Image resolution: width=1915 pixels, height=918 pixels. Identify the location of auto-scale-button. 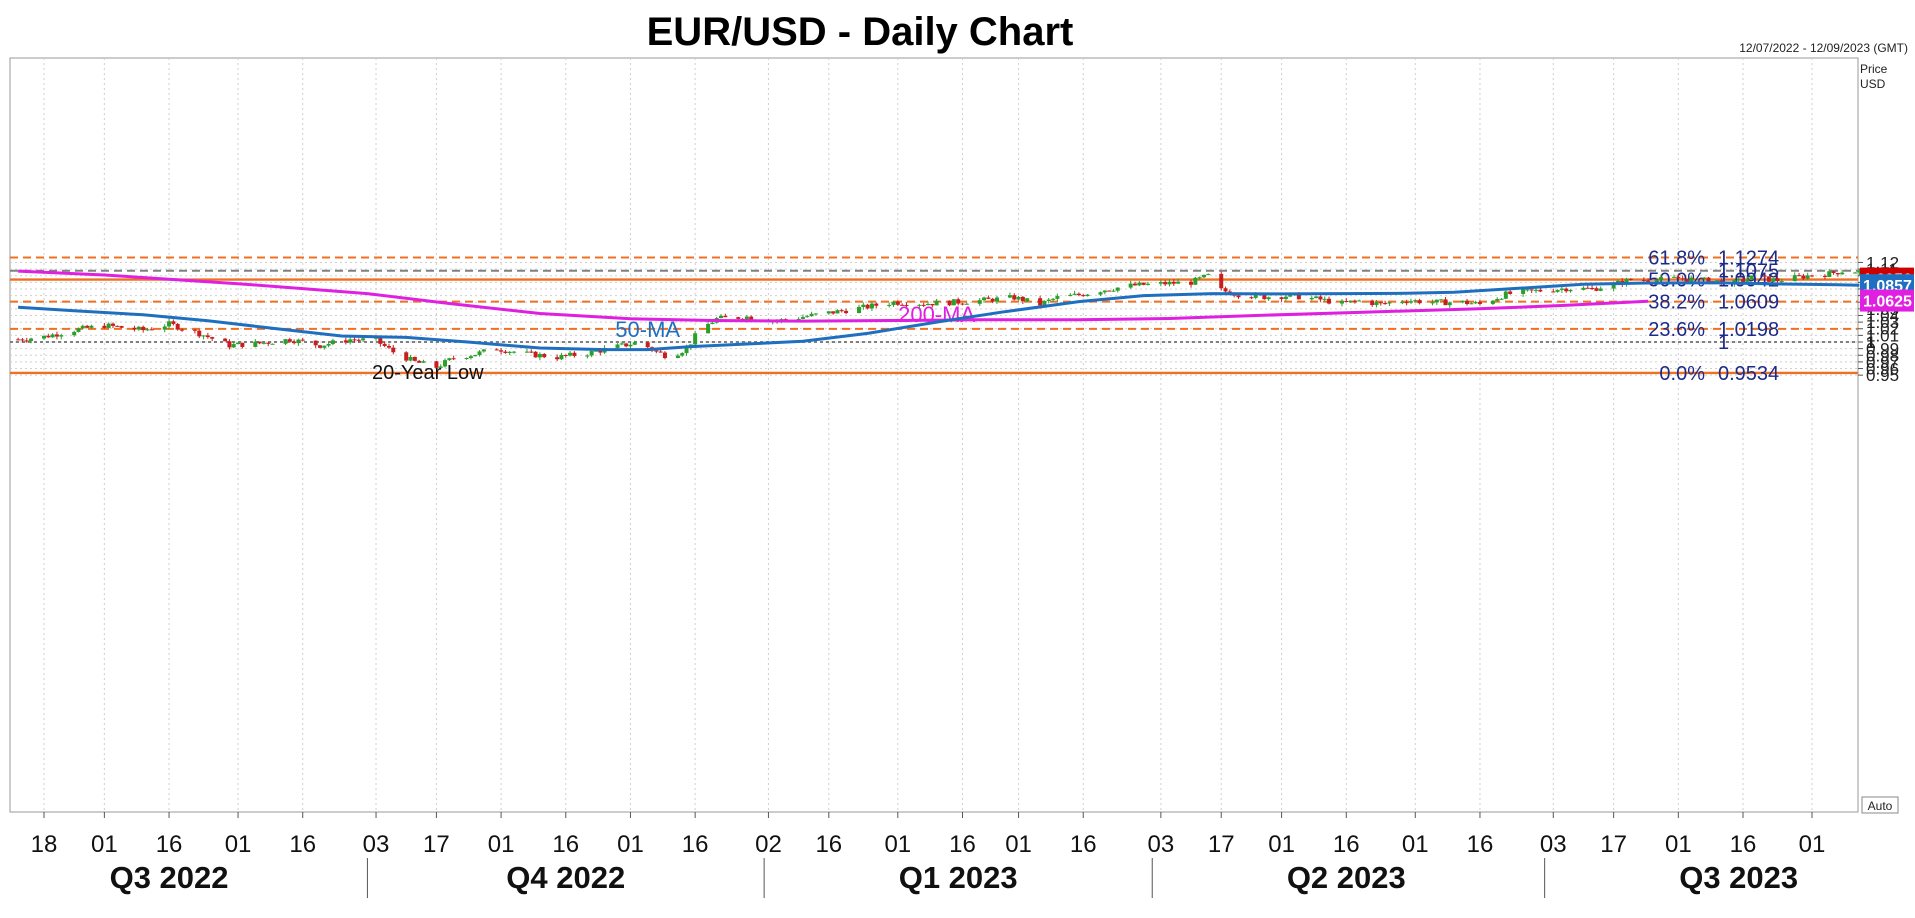
(1880, 805).